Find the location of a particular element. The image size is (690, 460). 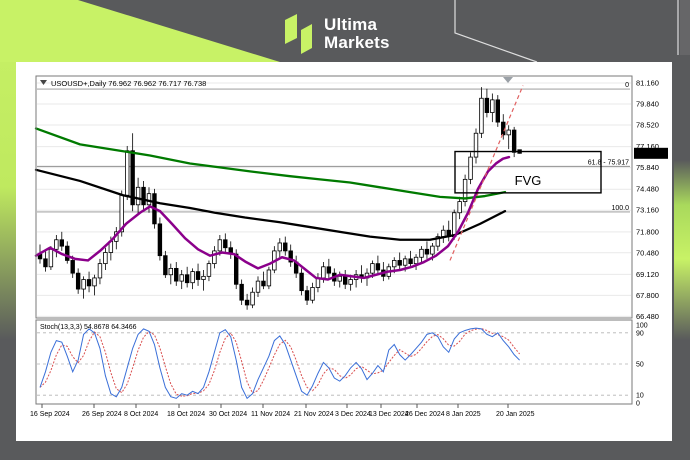

logo-word-2: Markets is located at coordinates (357, 42).